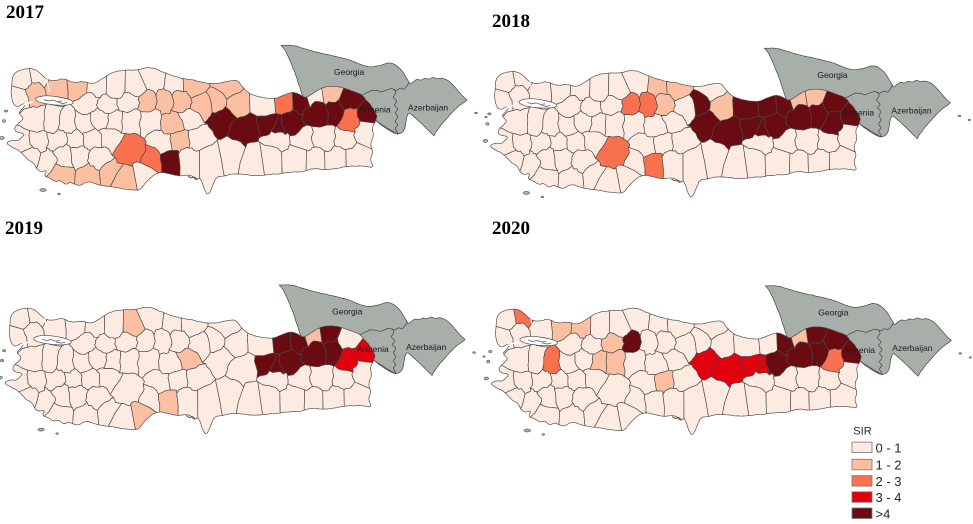 This screenshot has width=973, height=524. Describe the element at coordinates (862, 432) in the screenshot. I see `svg-text: SIR` at that location.